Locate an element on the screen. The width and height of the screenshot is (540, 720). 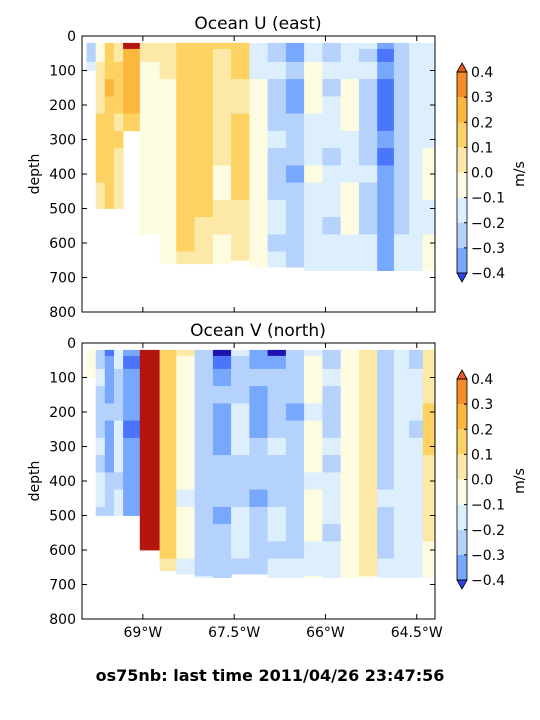
colorbar-v: 0.4 0.3 0.2 0.1 0.0 −0.1 −0.2 −0.3 −0.4 is located at coordinates (480, 479).